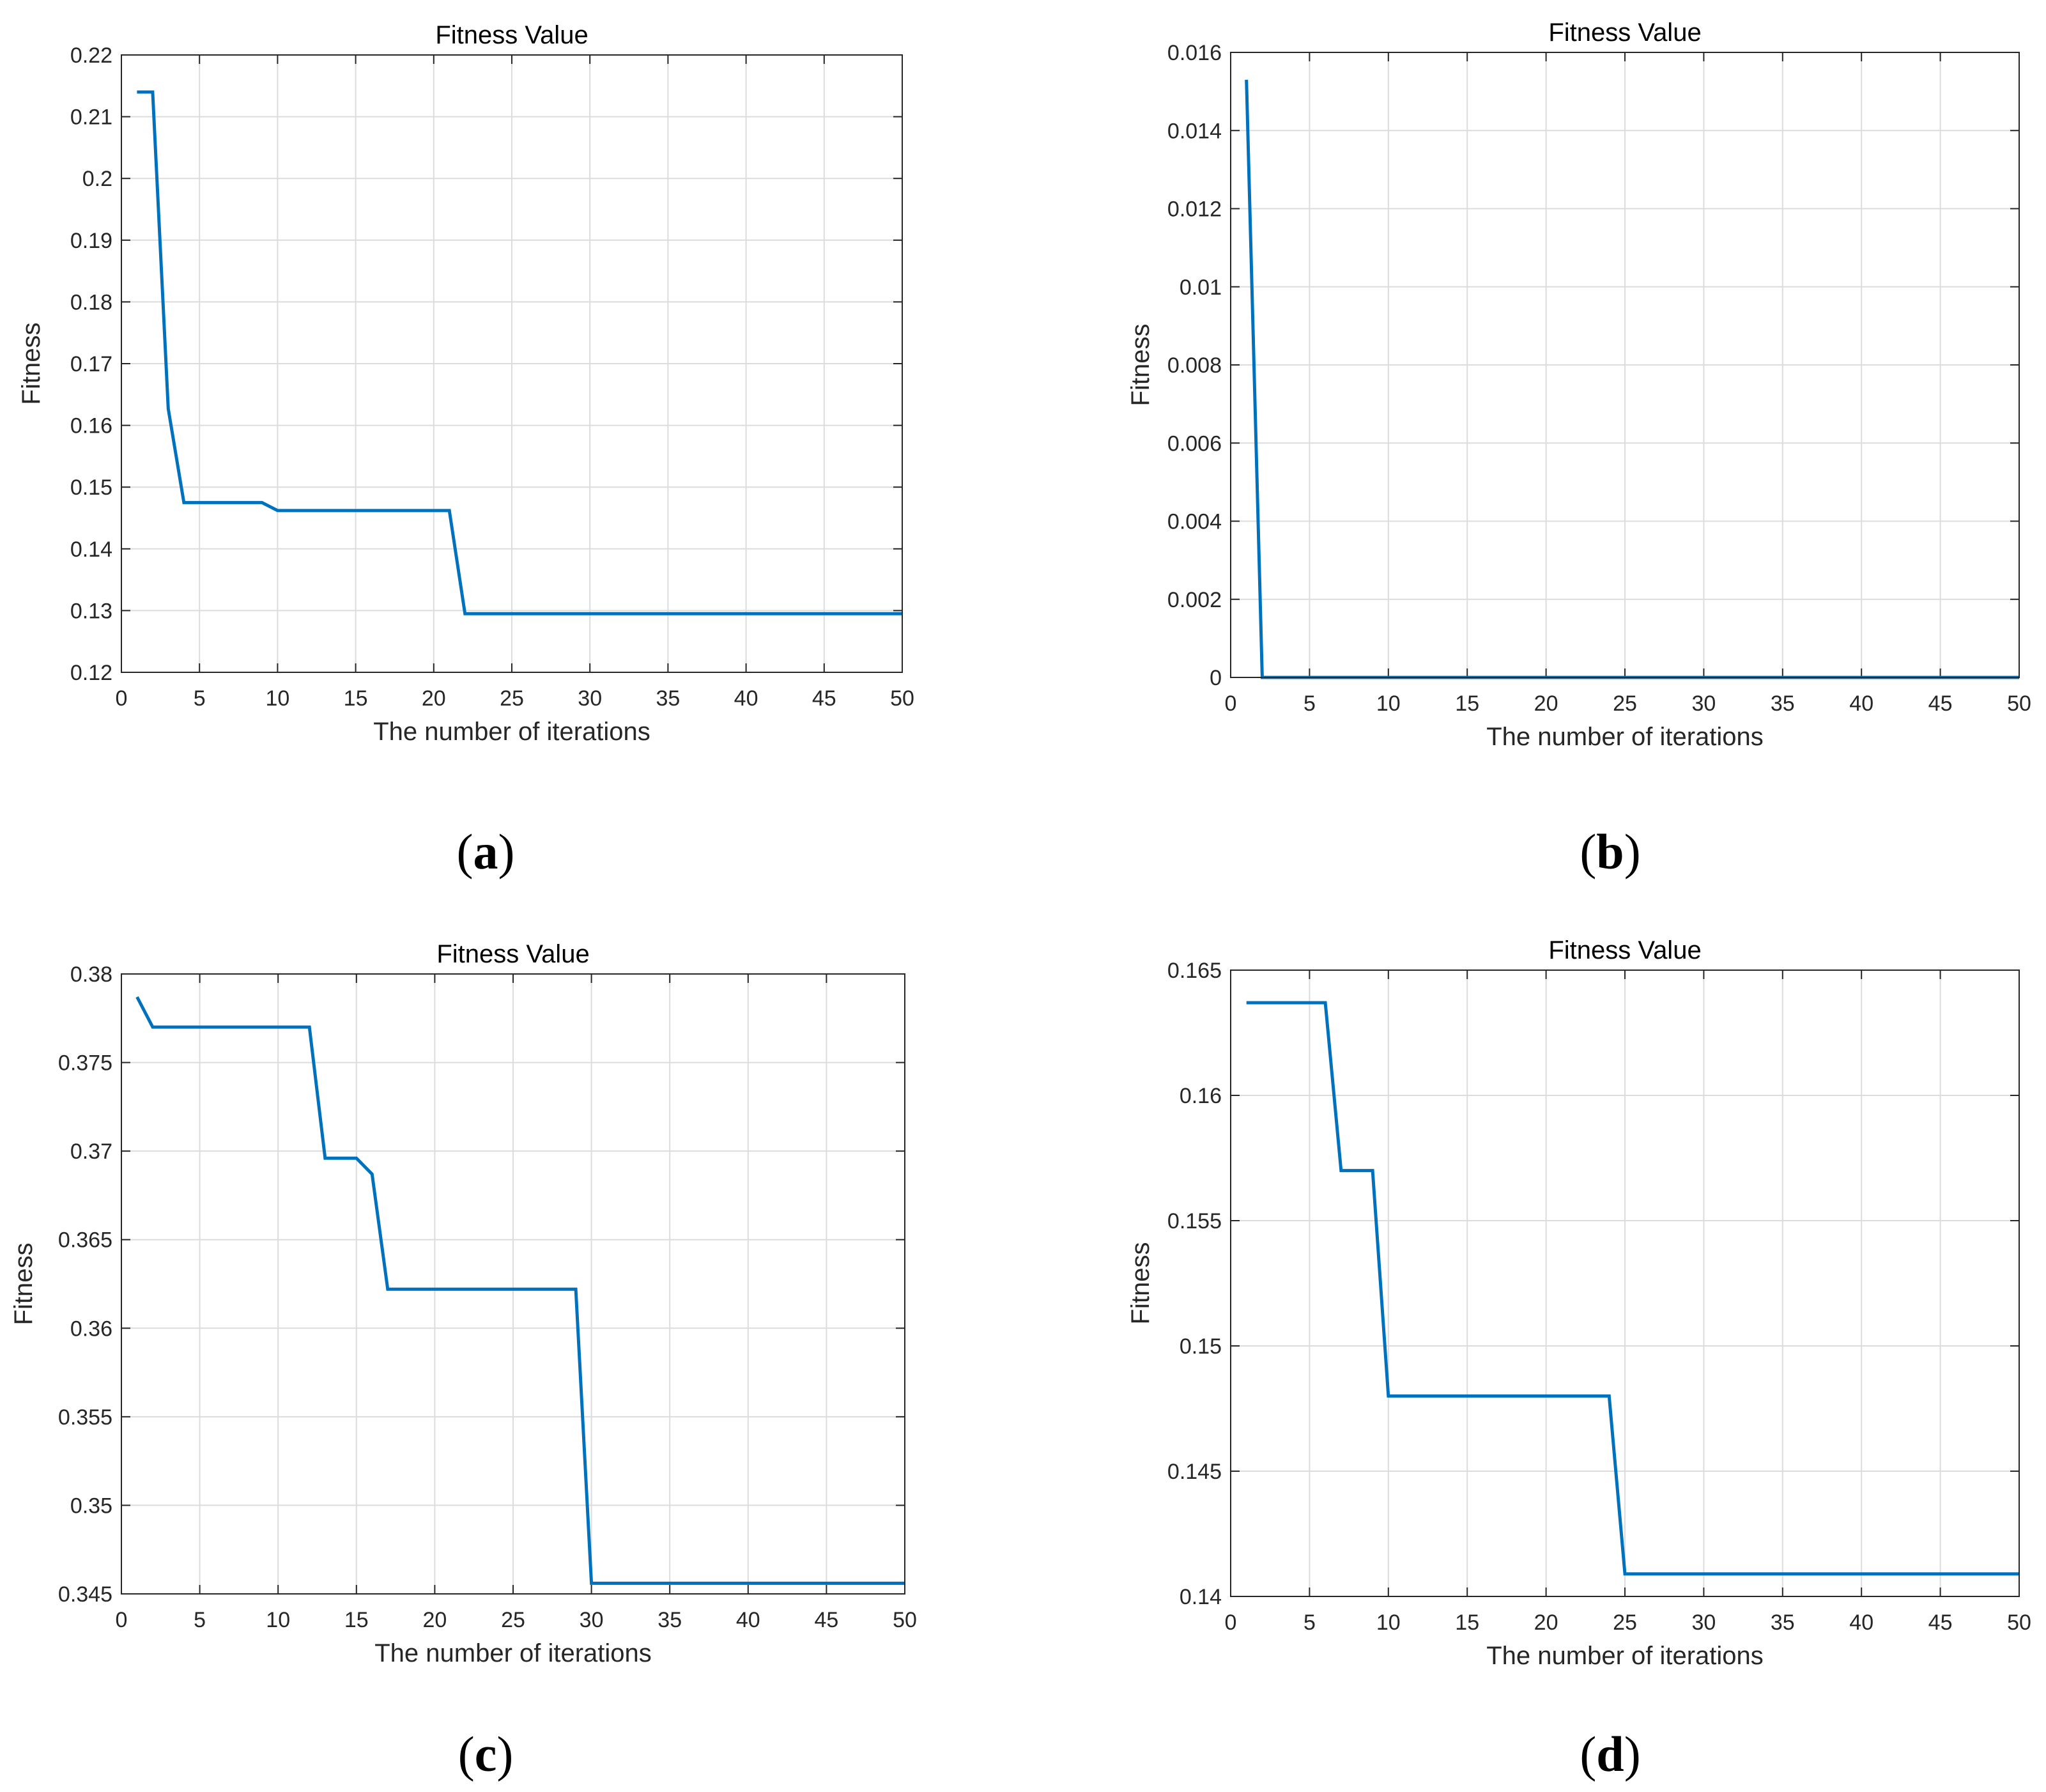 The width and height of the screenshot is (2046, 1792). What do you see at coordinates (1216, 678) in the screenshot?
I see `y-tick-label: 0` at bounding box center [1216, 678].